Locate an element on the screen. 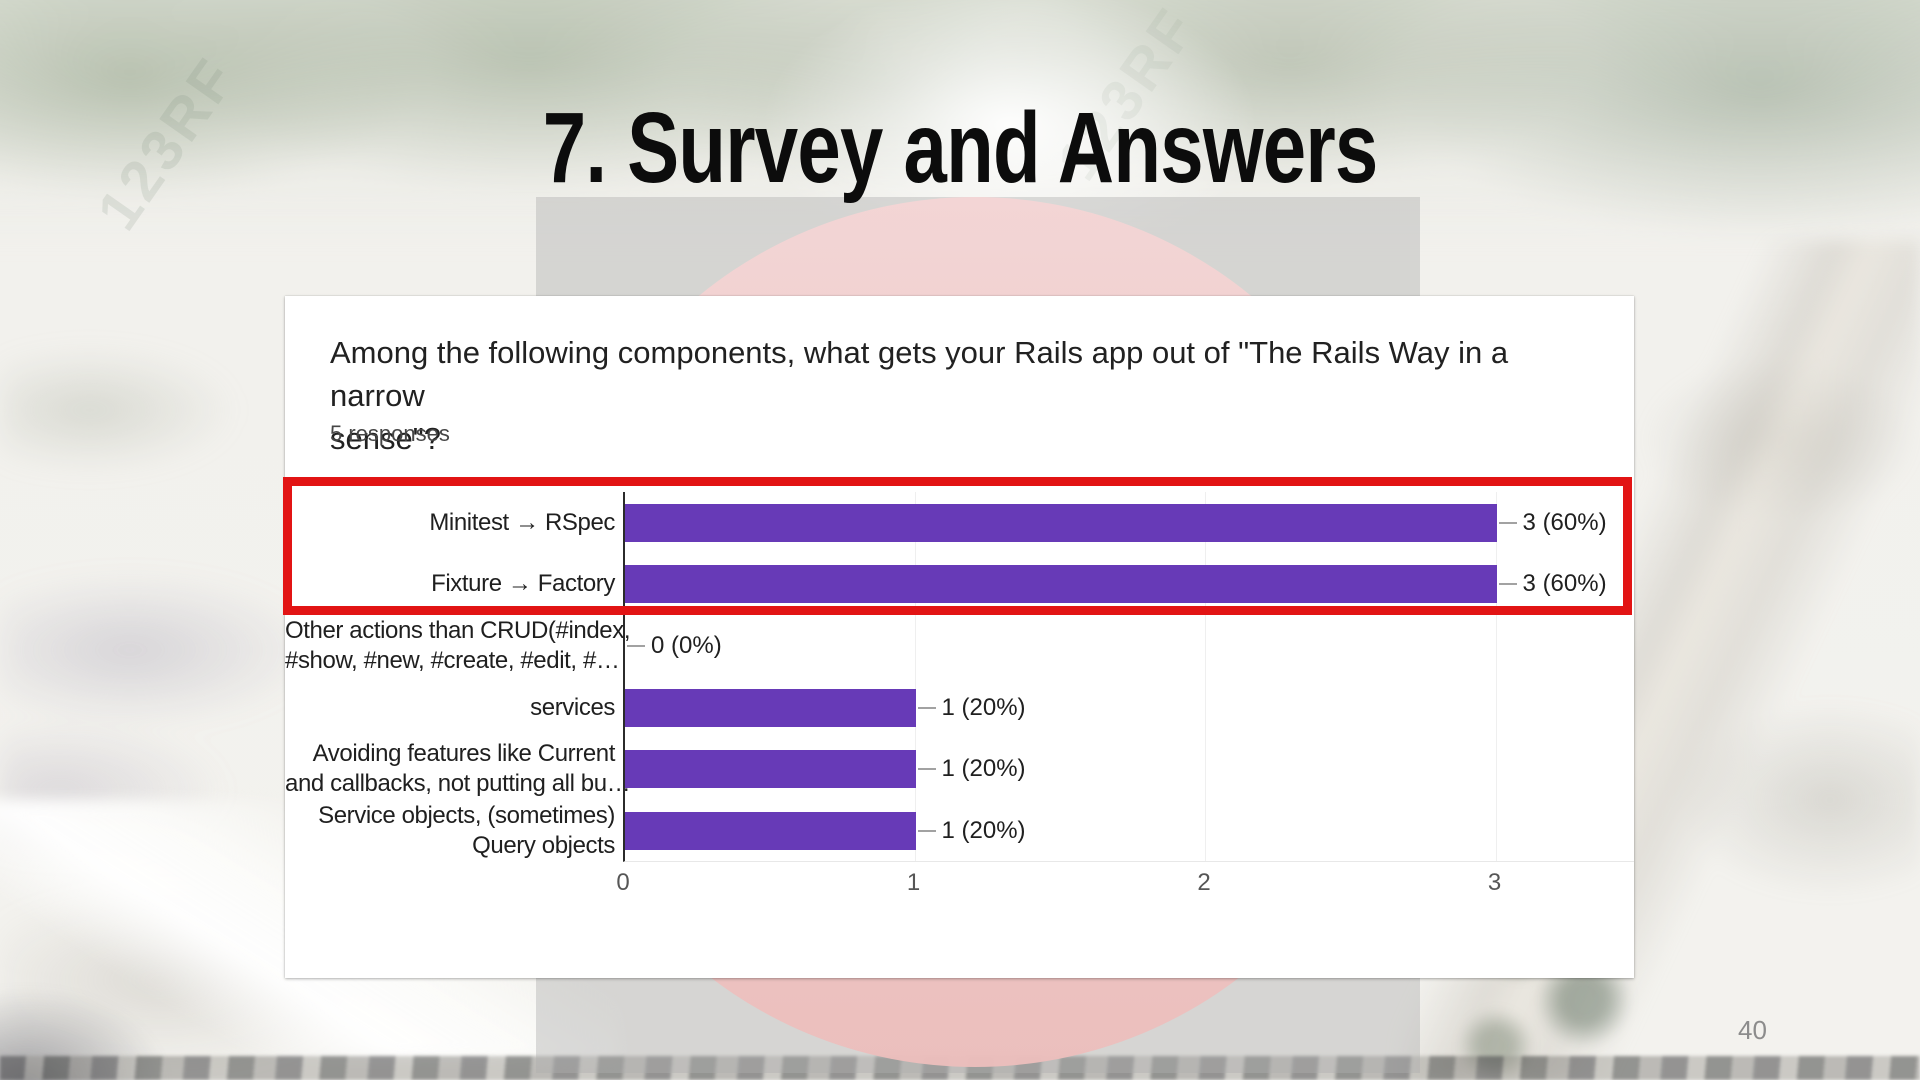 The image size is (1920, 1080). chart-row: Minitest → RSpec 3 (60%) is located at coordinates (959, 523).